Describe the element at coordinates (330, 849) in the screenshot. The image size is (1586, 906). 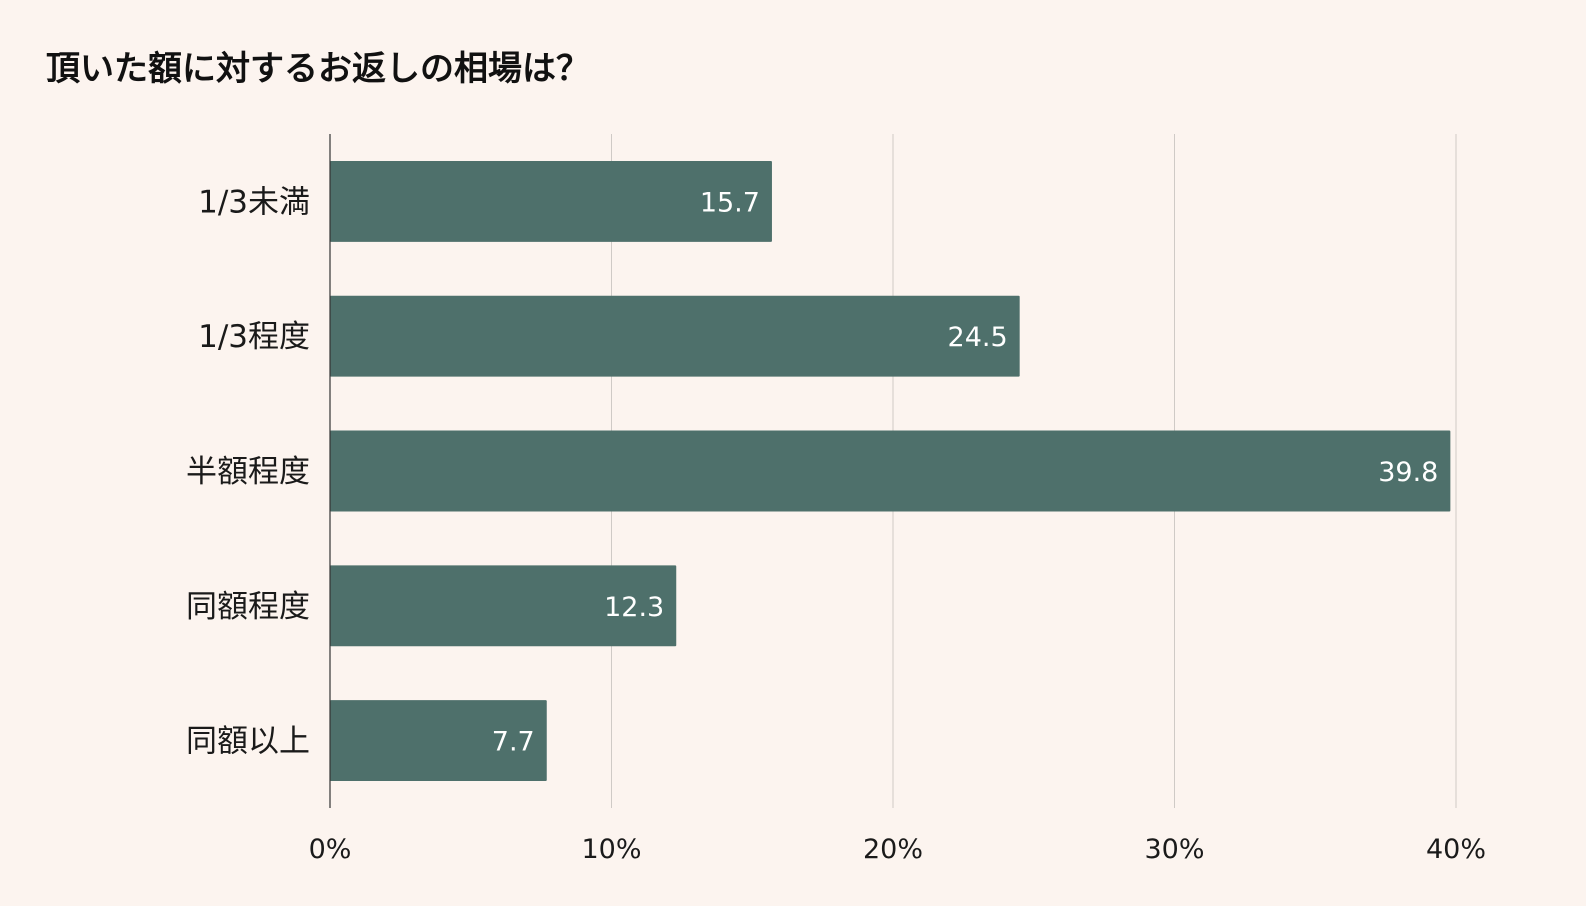
I see `x-tick-label: 0%` at that location.